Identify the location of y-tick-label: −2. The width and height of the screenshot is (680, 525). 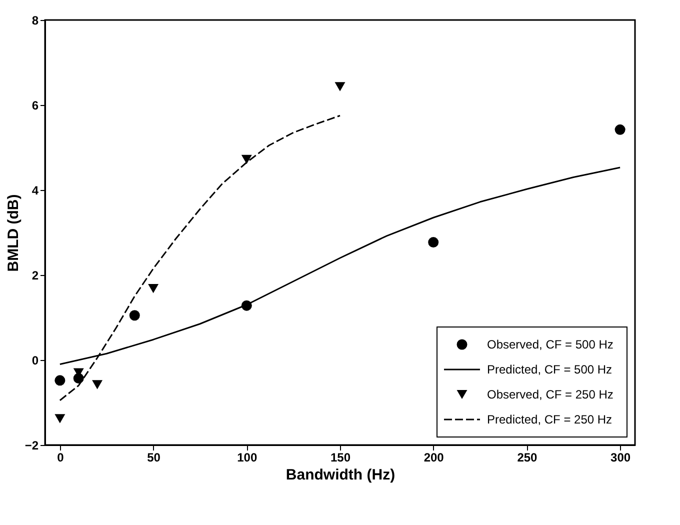
(31, 445).